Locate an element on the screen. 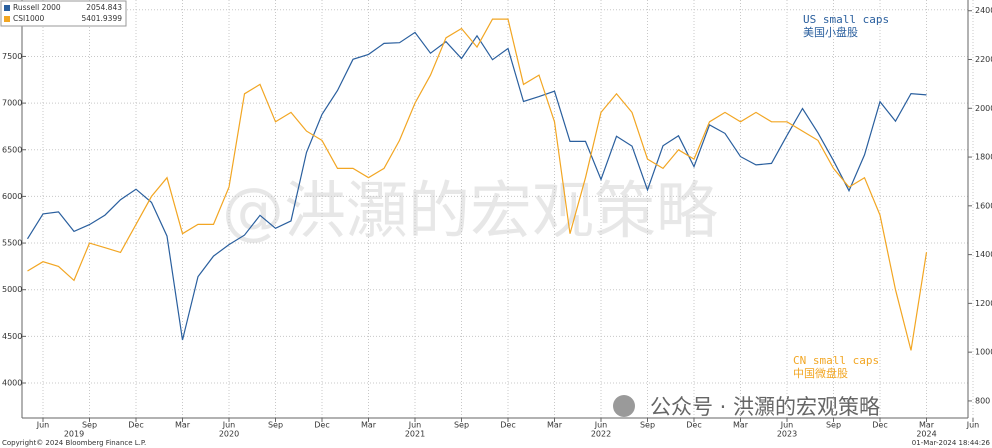 The height and width of the screenshot is (448, 992). year-label: 2024 is located at coordinates (926, 434).